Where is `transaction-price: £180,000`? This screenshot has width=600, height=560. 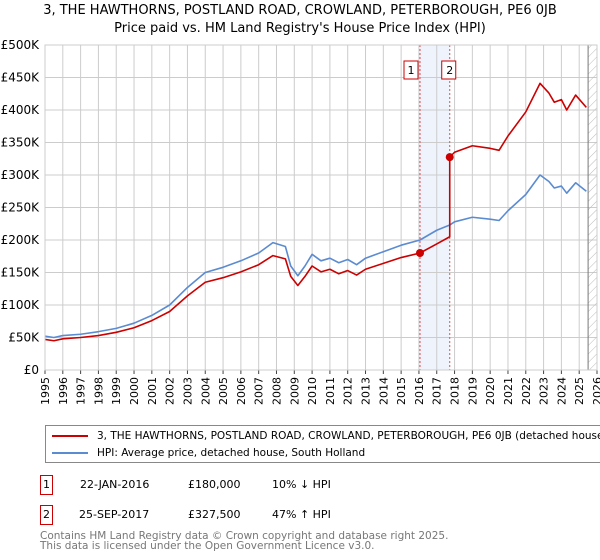
transaction-price: £180,000 is located at coordinates (214, 484).